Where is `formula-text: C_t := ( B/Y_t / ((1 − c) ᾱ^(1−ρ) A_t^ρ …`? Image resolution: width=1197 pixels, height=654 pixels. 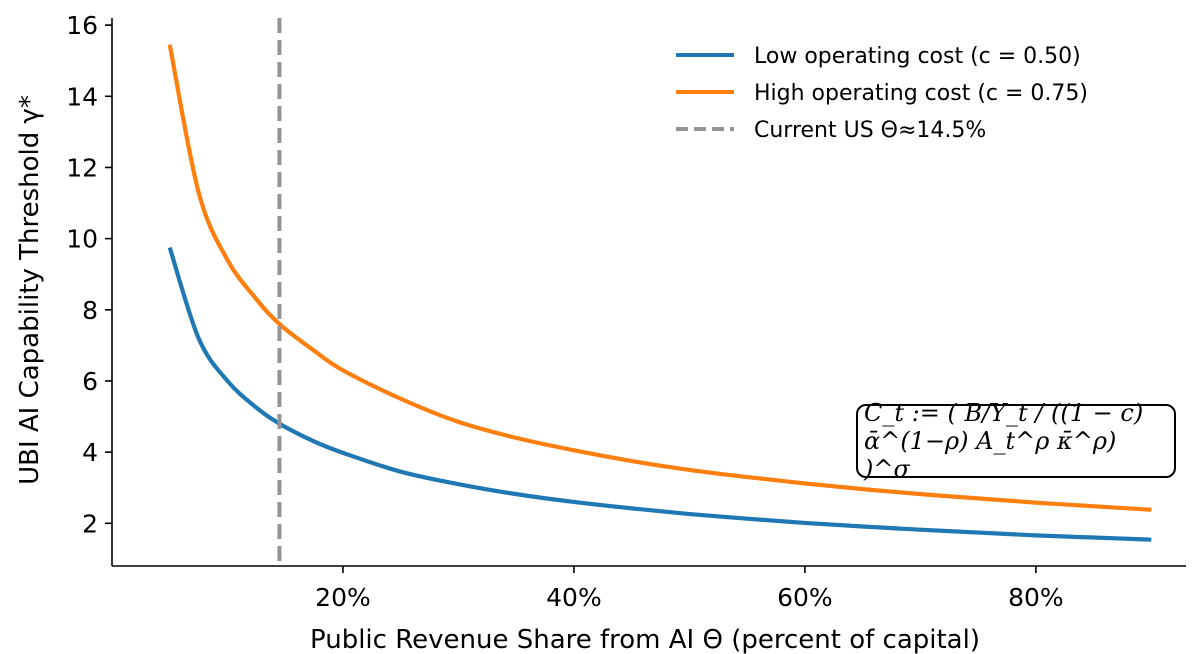
formula-text: C_t := ( B/Y_t / ((1 − c) ᾱ^(1−ρ) A_t^ρ … is located at coordinates (1004, 441).